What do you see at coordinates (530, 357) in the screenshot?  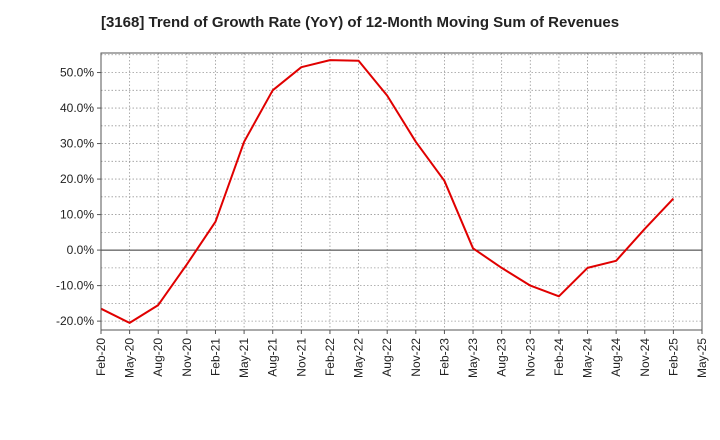 I see `x-tick-label: Nov-23` at bounding box center [530, 357].